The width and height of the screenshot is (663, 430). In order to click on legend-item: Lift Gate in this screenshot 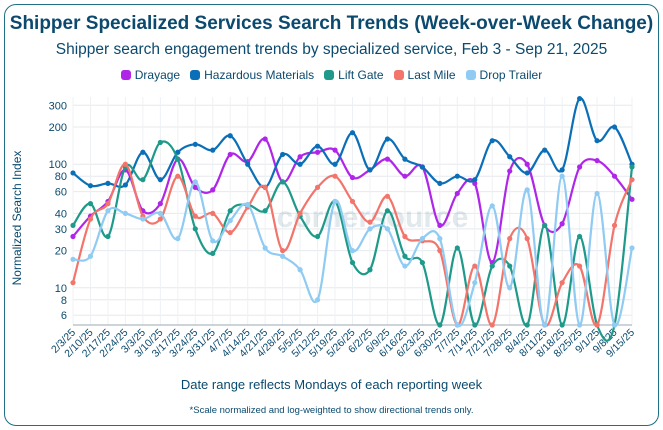, I will do `click(354, 75)`.